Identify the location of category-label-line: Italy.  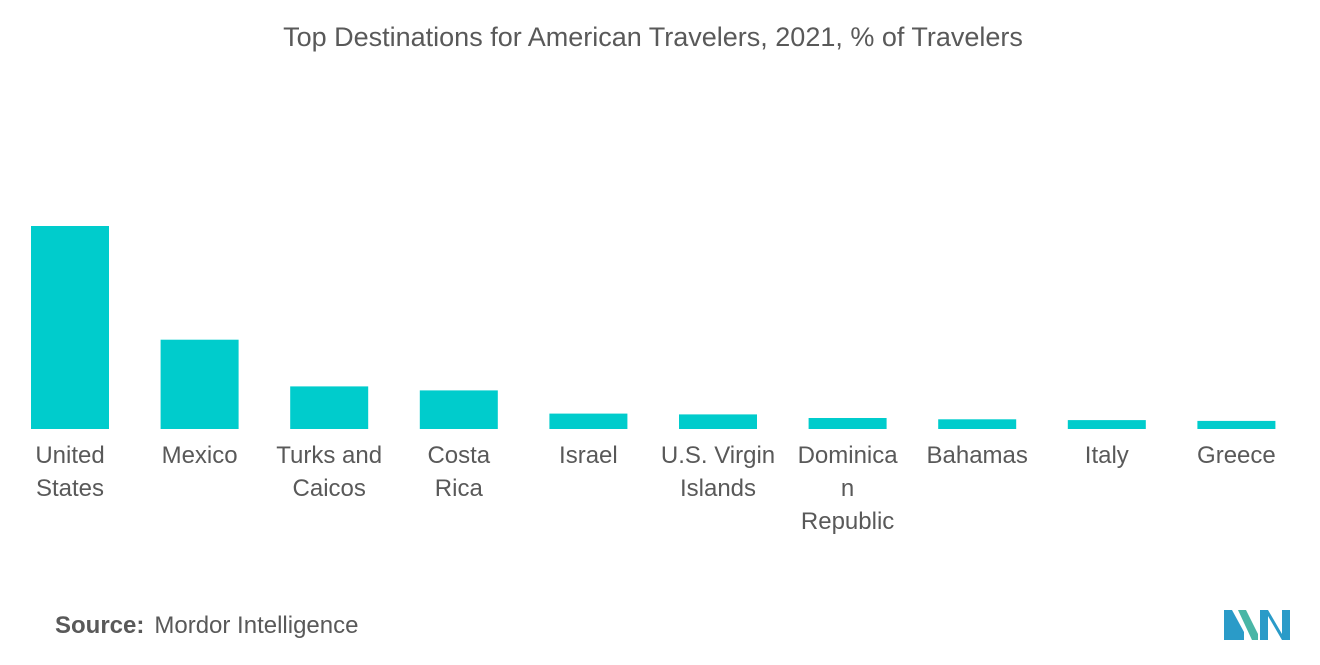
(1107, 455).